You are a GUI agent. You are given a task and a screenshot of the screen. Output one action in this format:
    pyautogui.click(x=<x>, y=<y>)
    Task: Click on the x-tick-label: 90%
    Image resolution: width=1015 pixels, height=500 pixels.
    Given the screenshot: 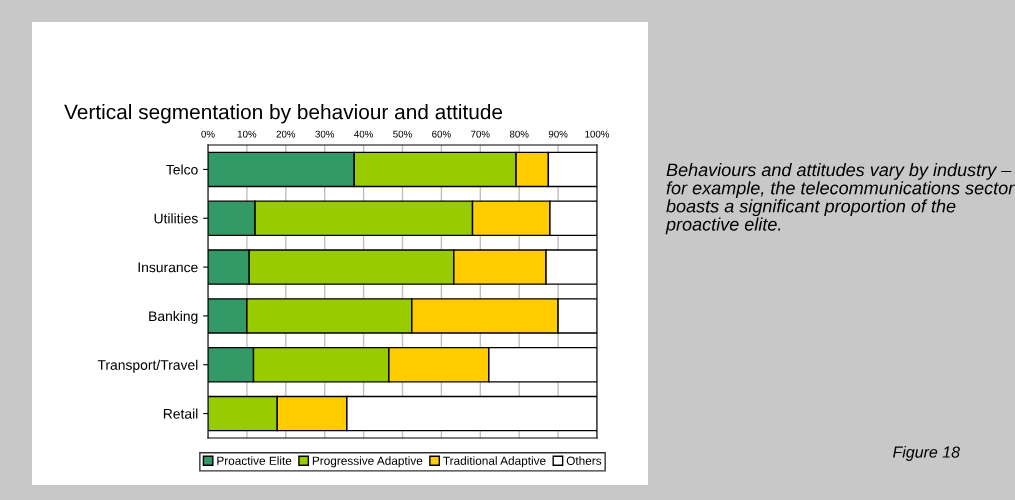 What is the action you would take?
    pyautogui.click(x=558, y=134)
    